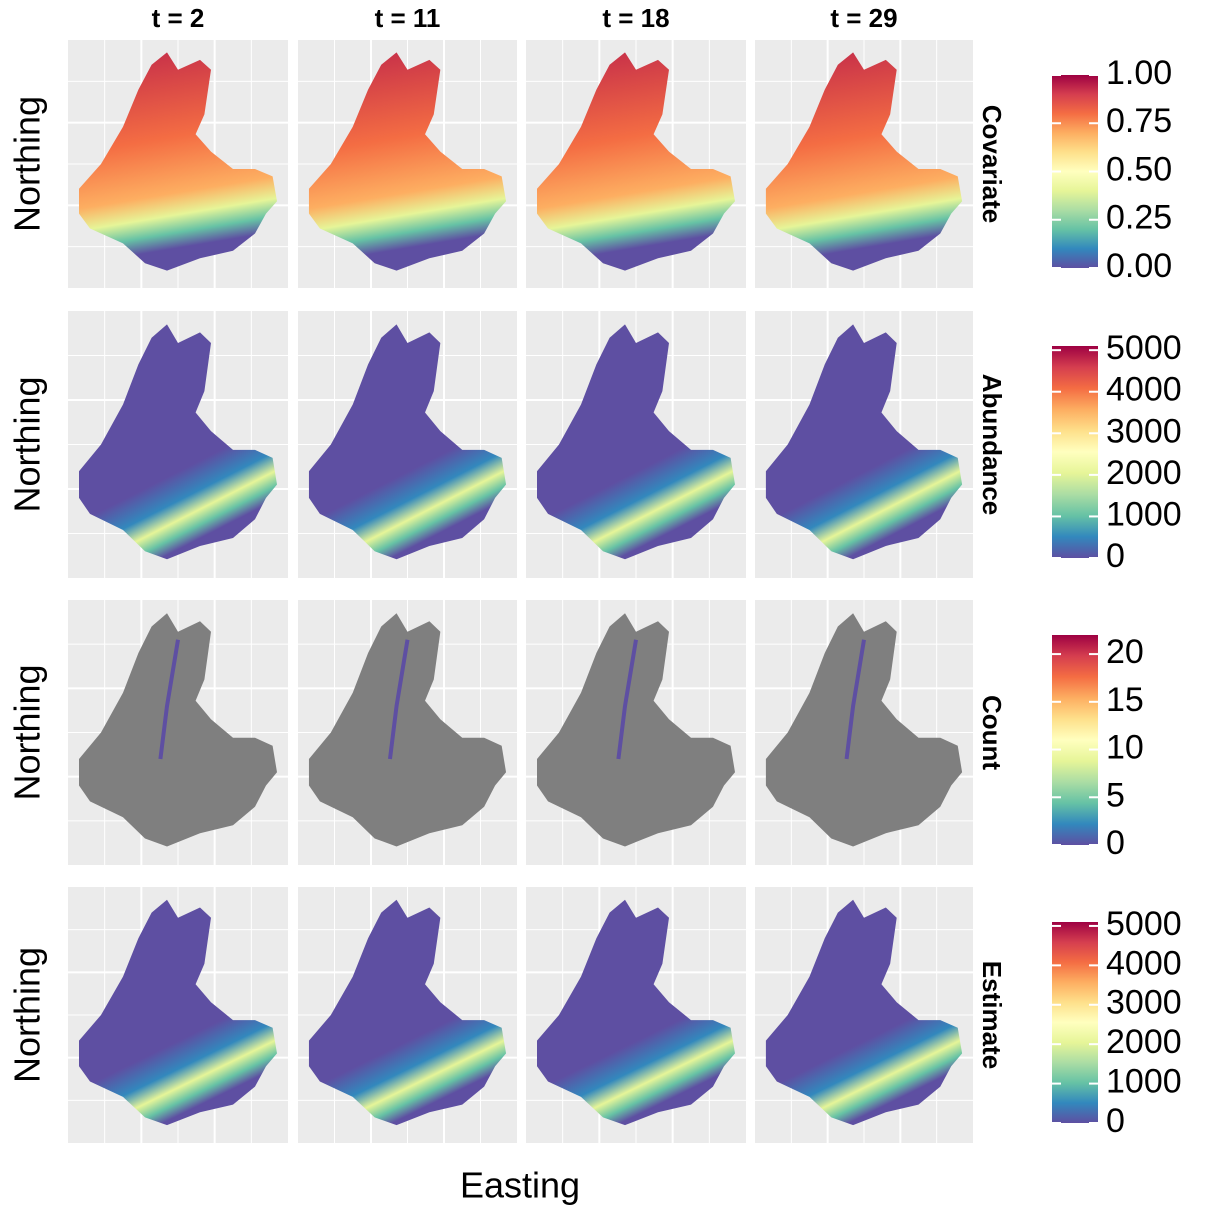 The width and height of the screenshot is (1210, 1209). Describe the element at coordinates (992, 445) in the screenshot. I see `row-strip: Abundance` at that location.